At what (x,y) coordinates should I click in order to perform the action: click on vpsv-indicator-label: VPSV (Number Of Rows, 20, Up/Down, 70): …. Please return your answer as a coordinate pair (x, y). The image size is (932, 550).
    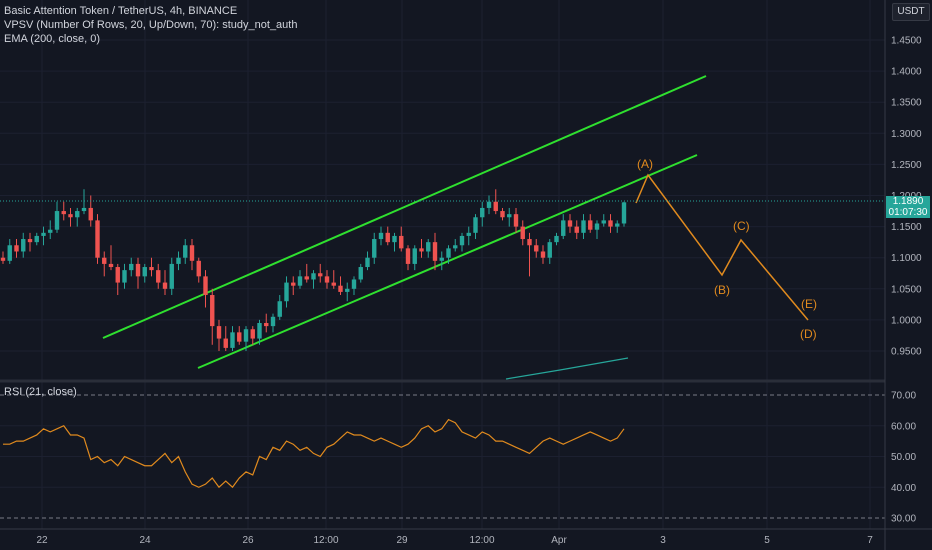
    Looking at the image, I should click on (151, 25).